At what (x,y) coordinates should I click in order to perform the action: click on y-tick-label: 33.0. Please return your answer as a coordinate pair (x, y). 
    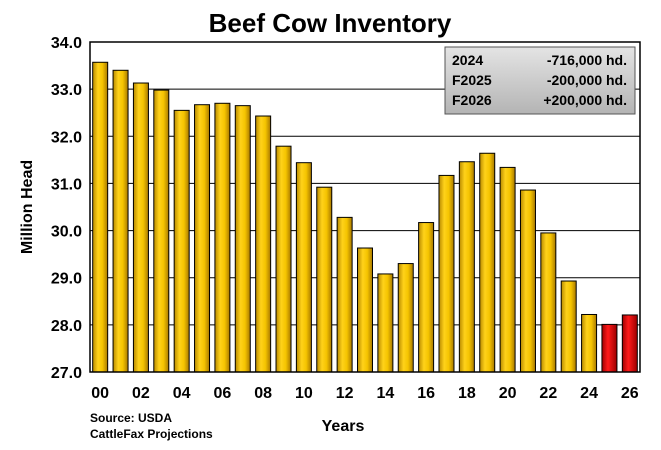
    Looking at the image, I should click on (66, 90).